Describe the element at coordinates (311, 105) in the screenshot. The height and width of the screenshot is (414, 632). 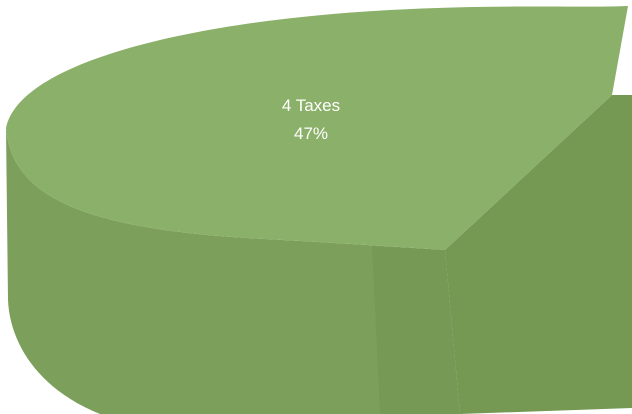
I see `slice-name-label: 4 Taxes` at that location.